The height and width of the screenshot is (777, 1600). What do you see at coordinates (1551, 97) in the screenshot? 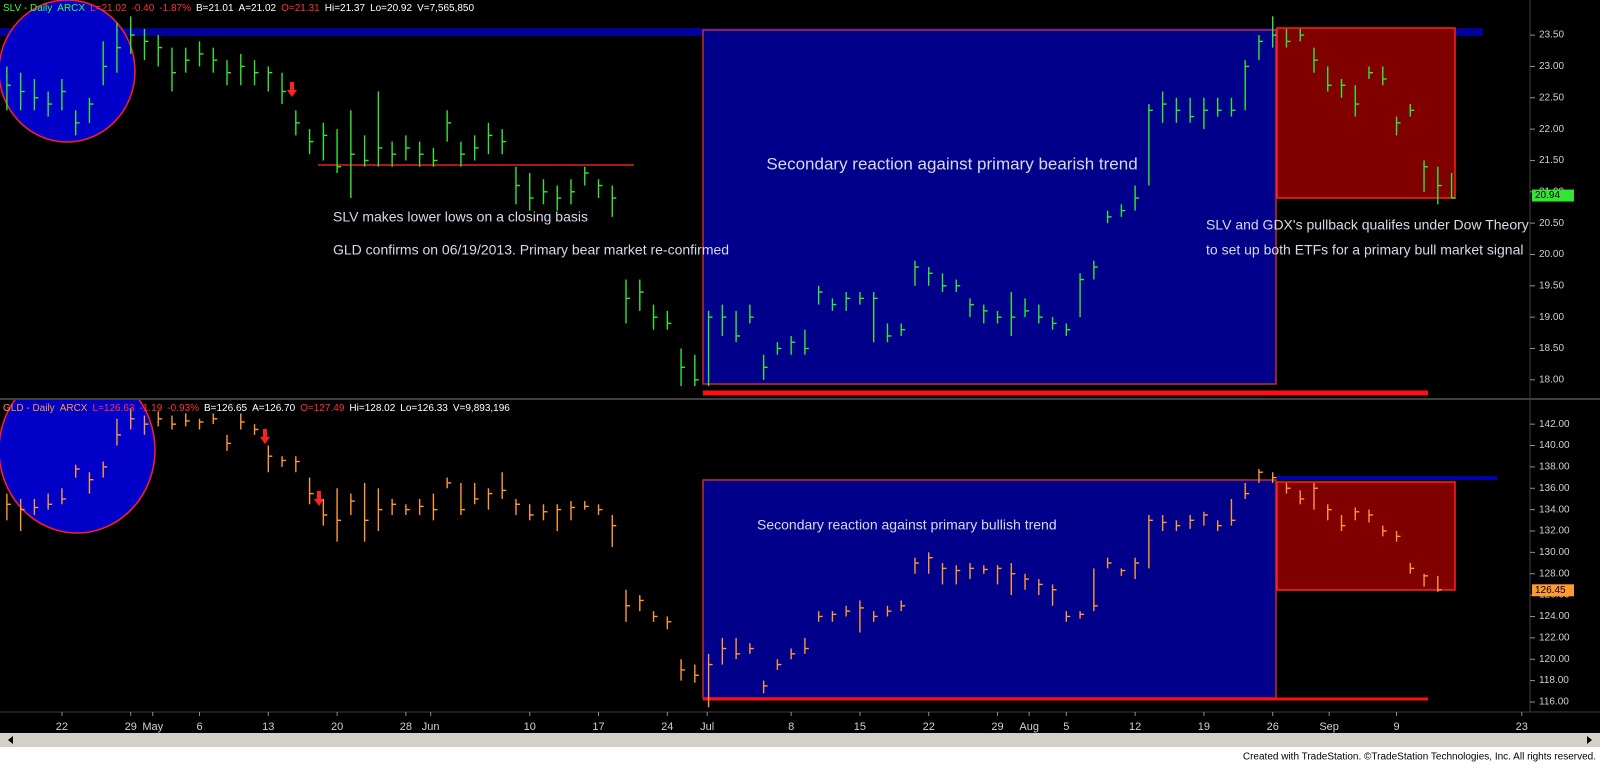
I see `y-tick-label: 22.50` at bounding box center [1551, 97].